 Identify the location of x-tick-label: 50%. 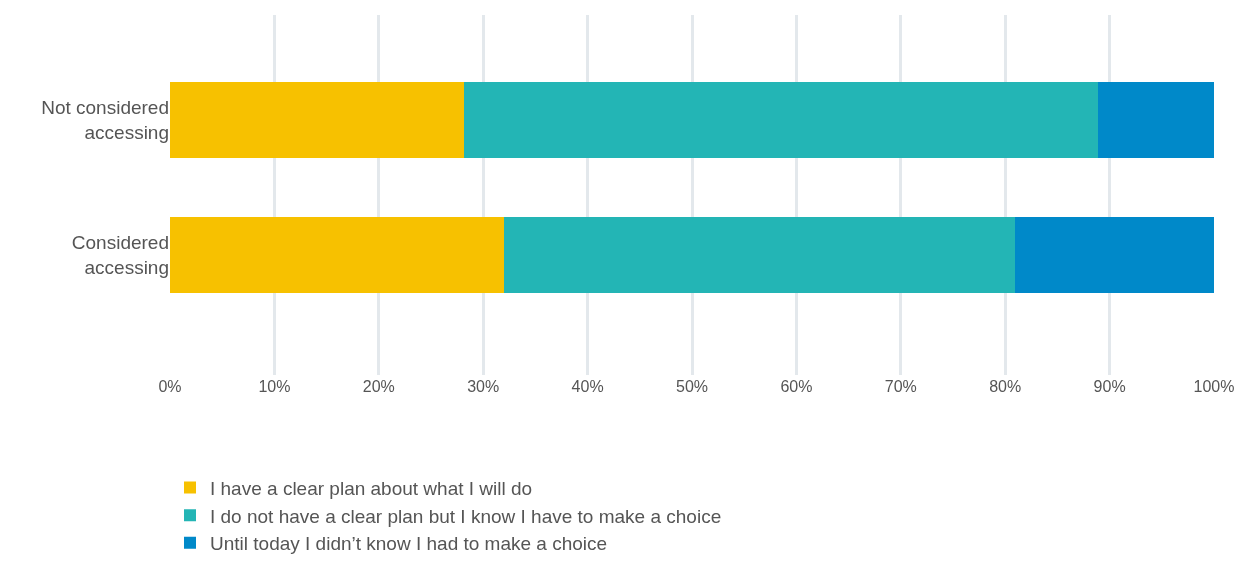
(692, 386).